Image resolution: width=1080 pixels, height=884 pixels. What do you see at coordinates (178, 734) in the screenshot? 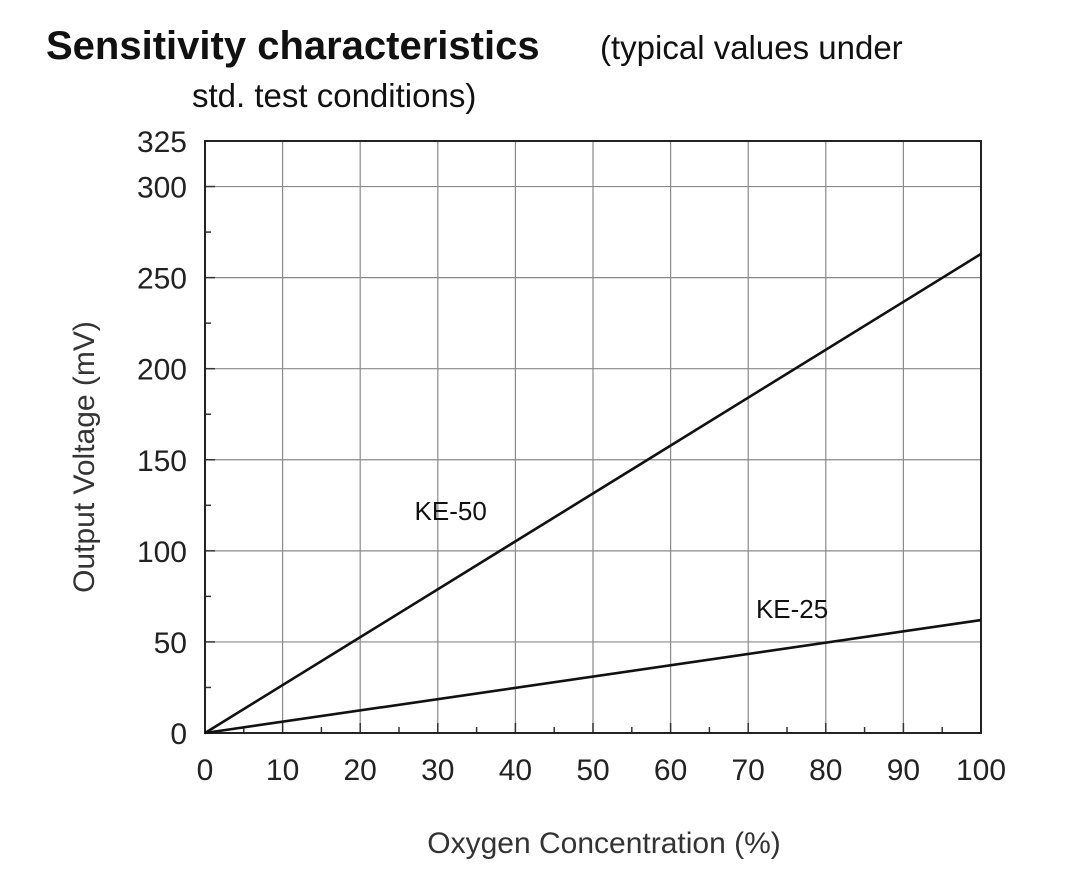
I see `y-tick-label: 0` at bounding box center [178, 734].